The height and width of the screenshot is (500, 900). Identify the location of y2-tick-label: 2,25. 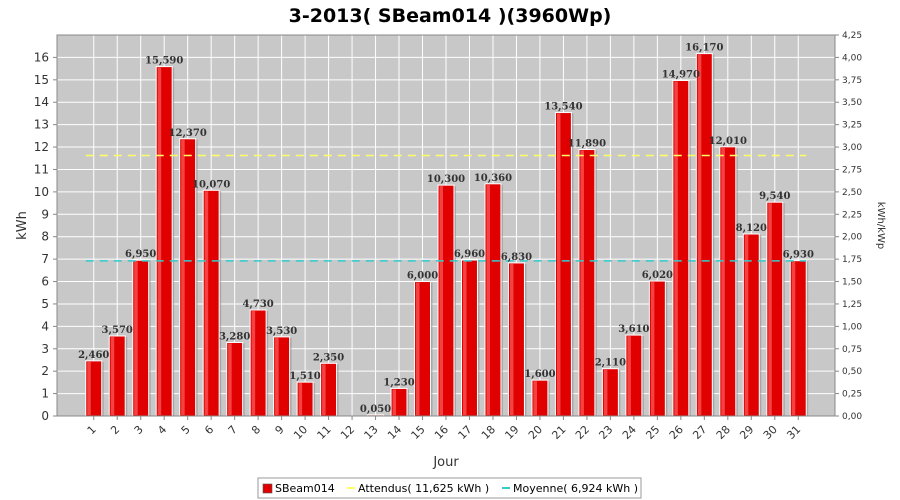
(852, 215).